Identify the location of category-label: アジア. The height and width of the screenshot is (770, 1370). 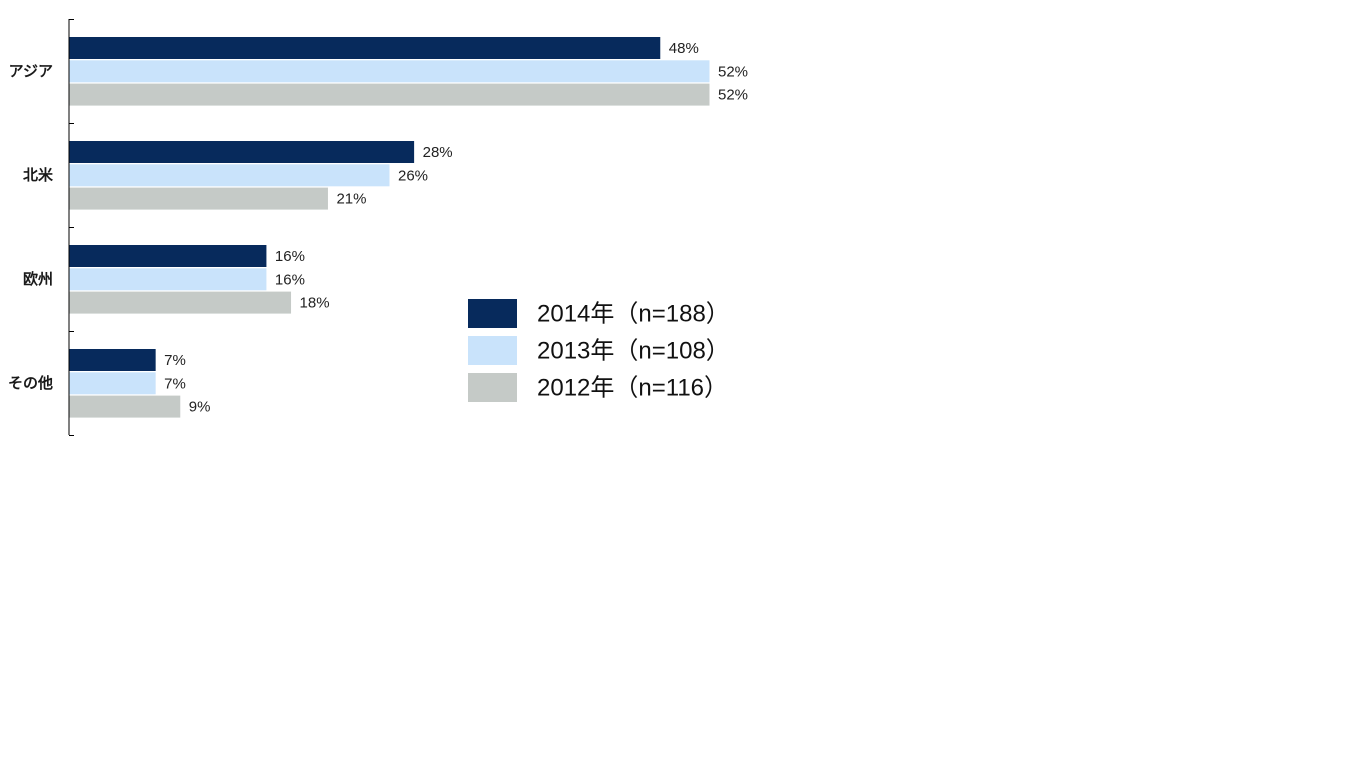
(31, 71).